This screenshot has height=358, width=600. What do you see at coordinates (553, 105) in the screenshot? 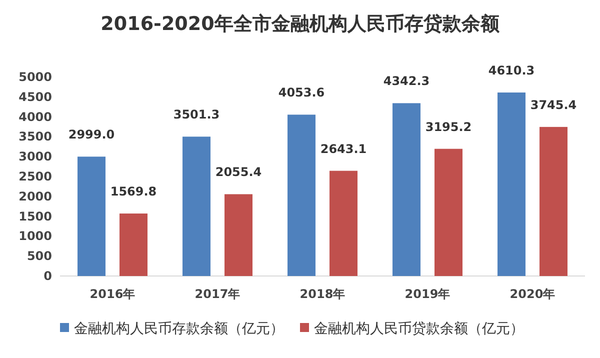
I see `data-label: 3745.4` at bounding box center [553, 105].